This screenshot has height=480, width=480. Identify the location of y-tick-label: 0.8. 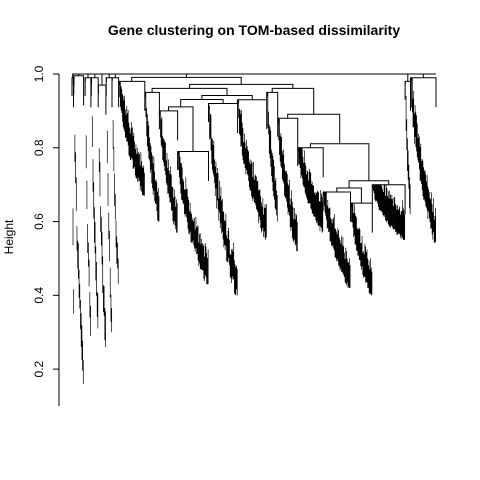
(39, 147).